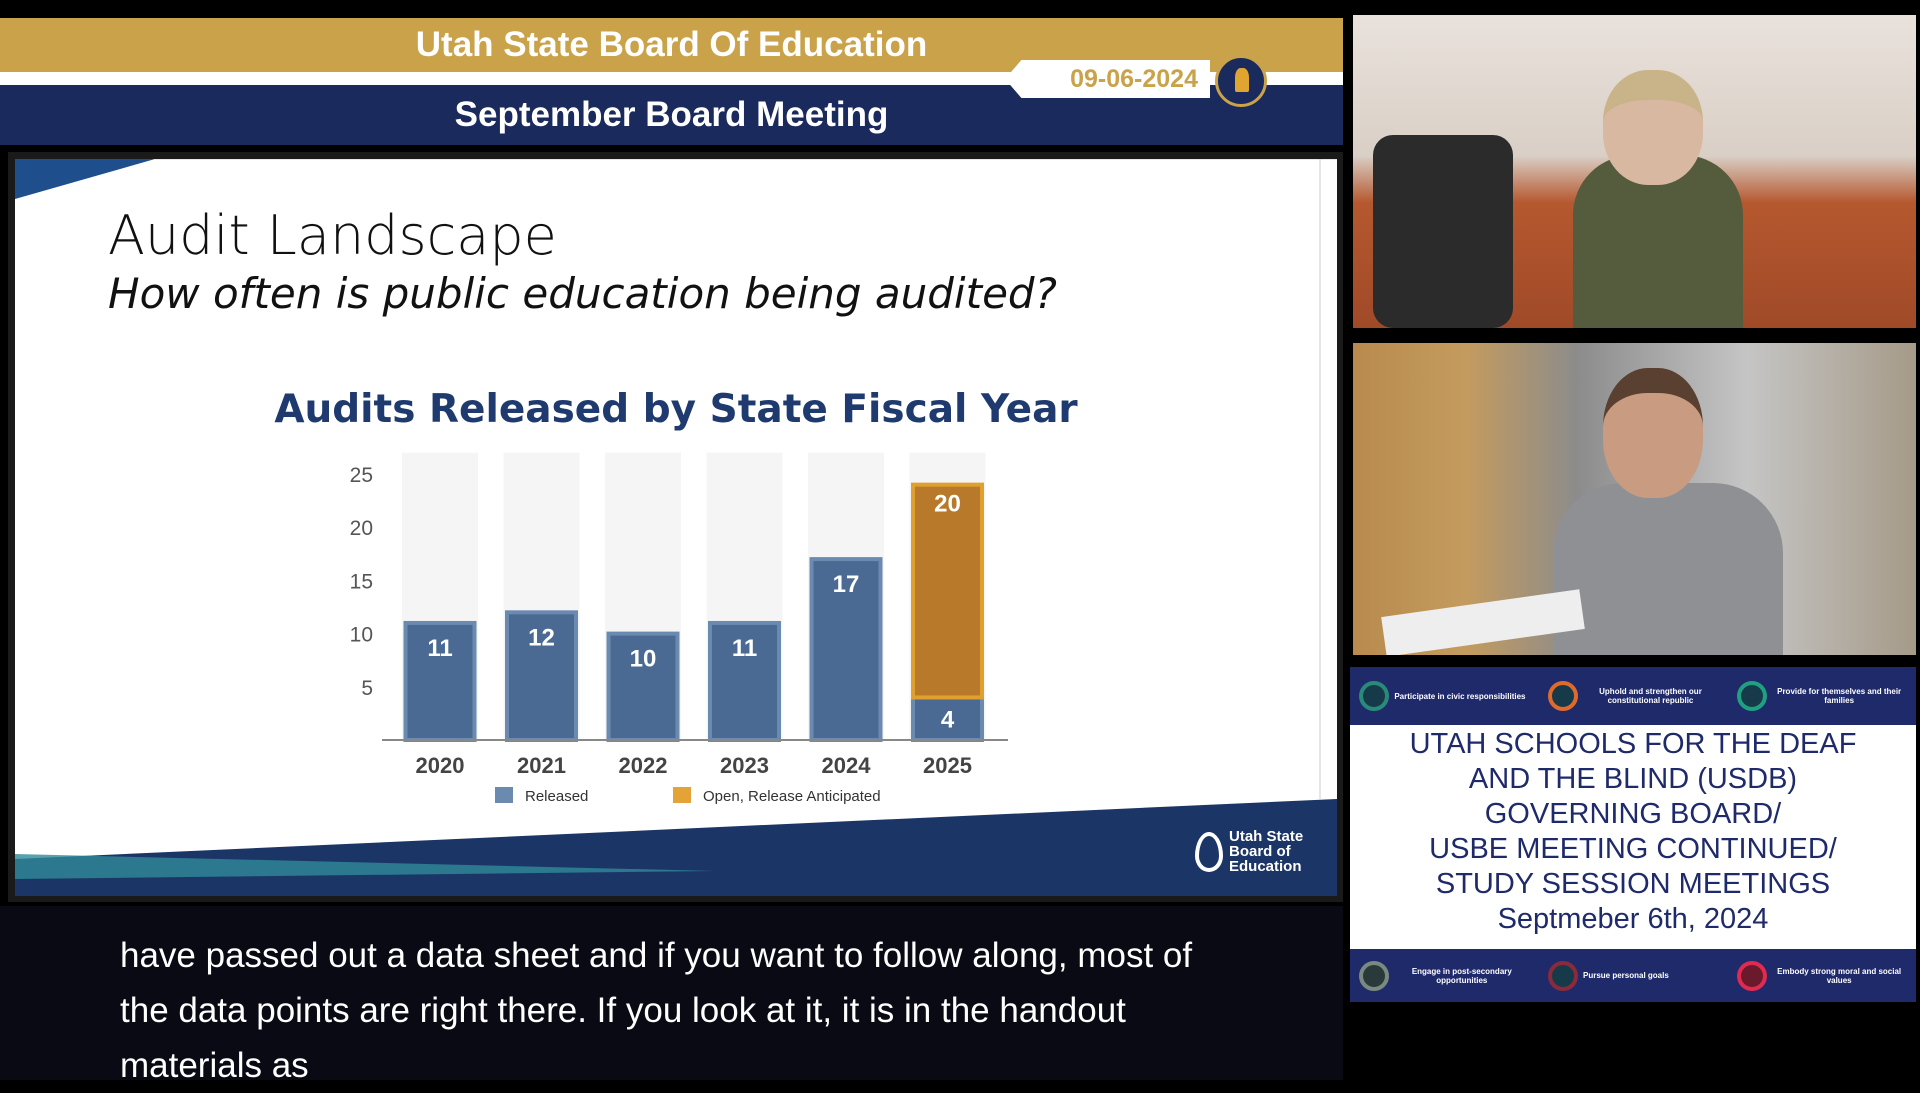 This screenshot has width=1920, height=1093. Describe the element at coordinates (671, 78) in the screenshot. I see `header-stripe` at that location.